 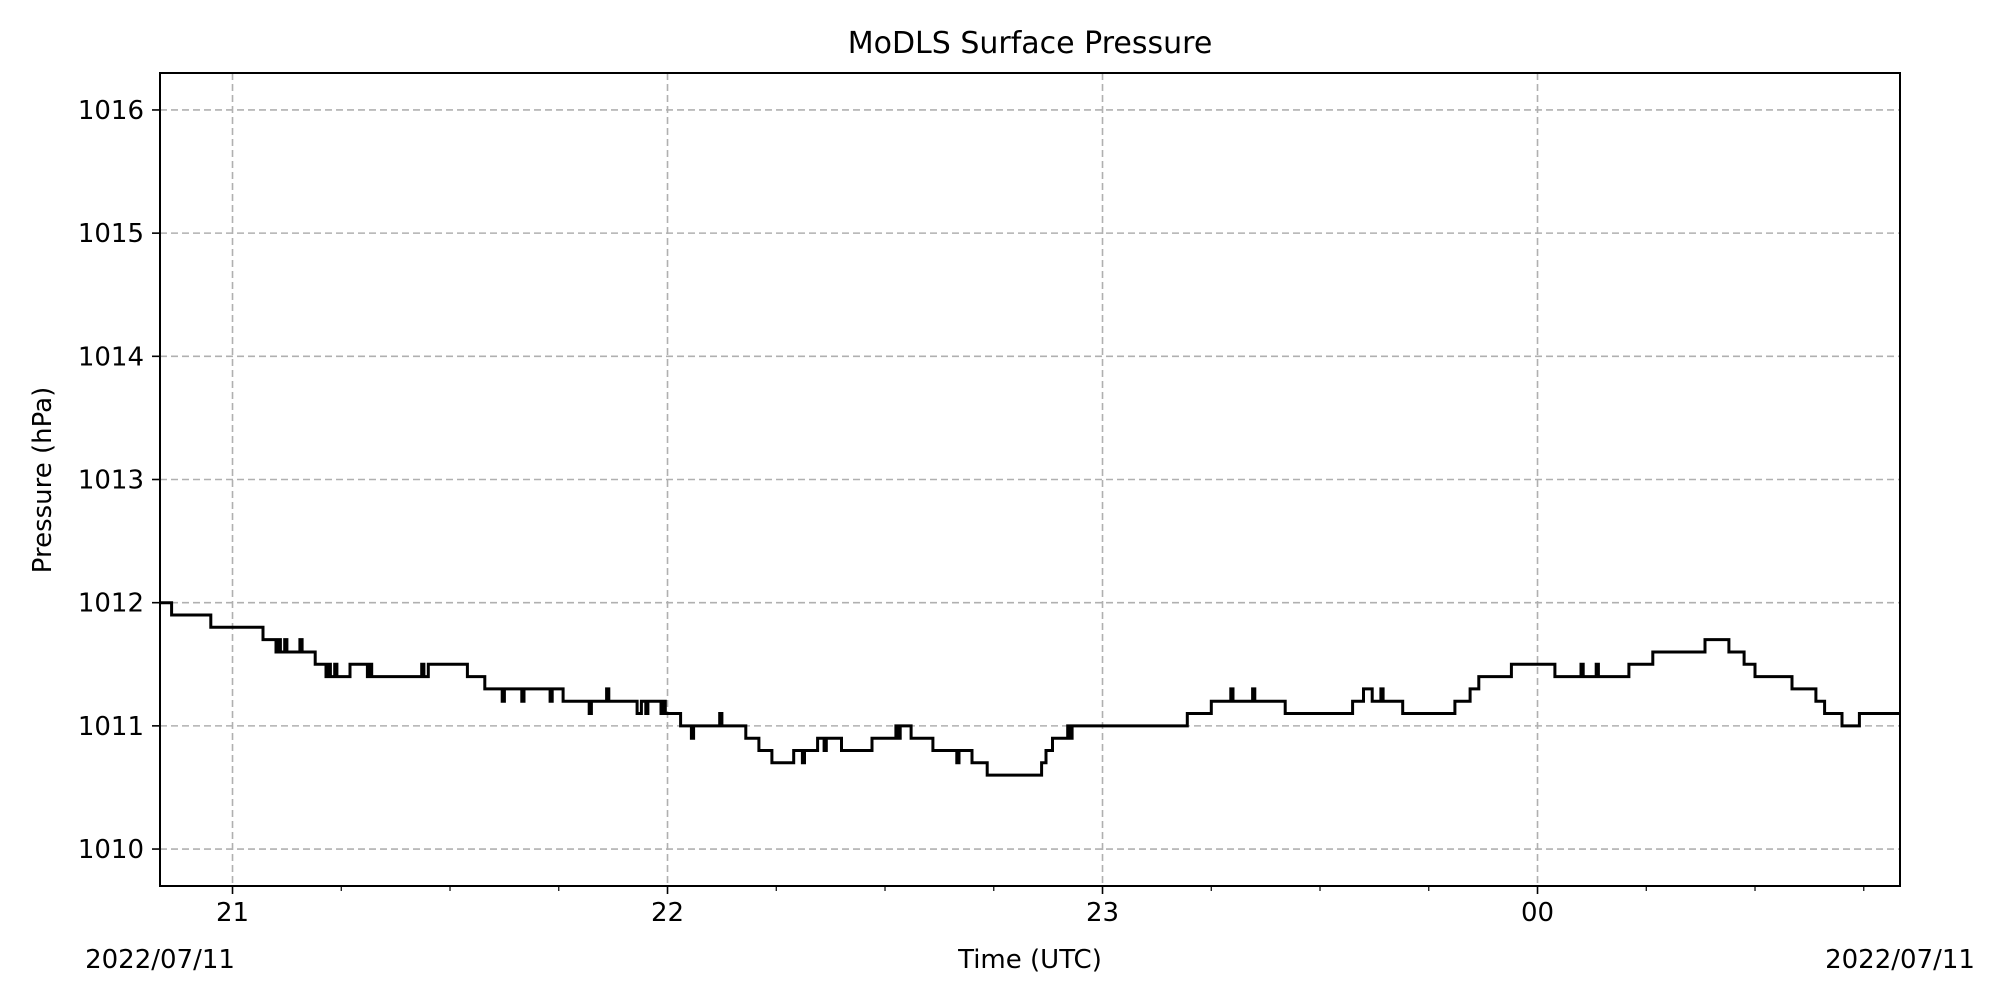 What do you see at coordinates (111, 111) in the screenshot?
I see `y-tick-label: 1016` at bounding box center [111, 111].